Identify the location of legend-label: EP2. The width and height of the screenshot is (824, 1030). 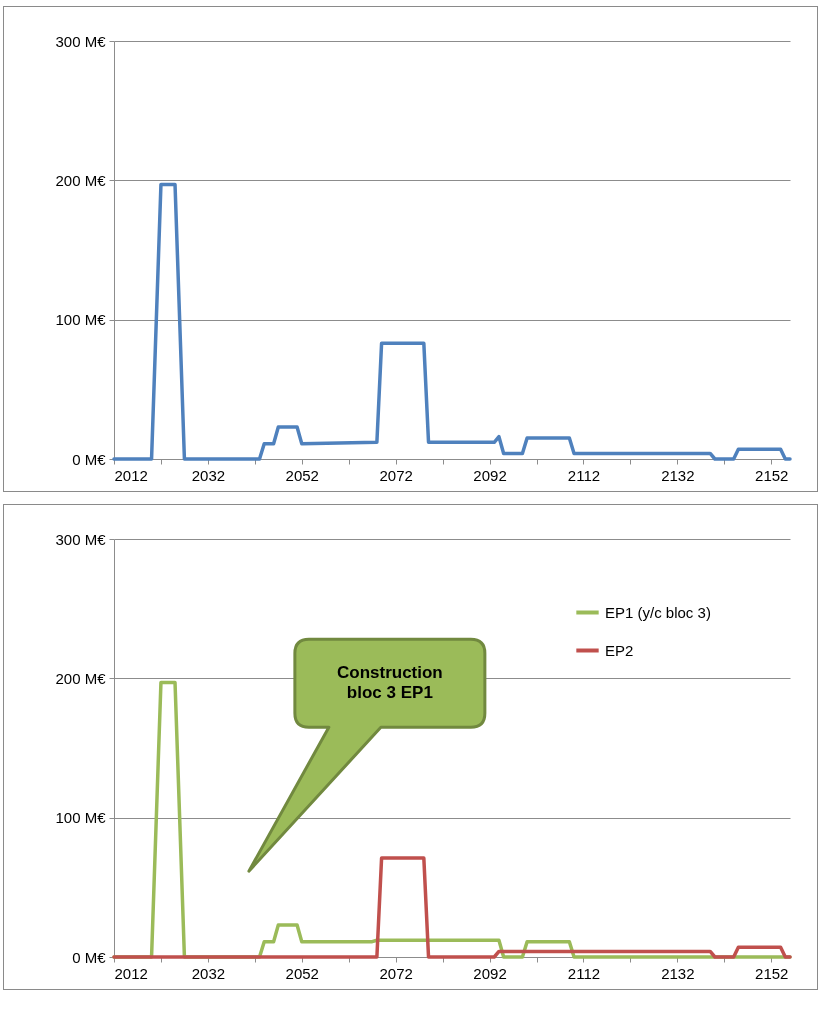
(619, 650).